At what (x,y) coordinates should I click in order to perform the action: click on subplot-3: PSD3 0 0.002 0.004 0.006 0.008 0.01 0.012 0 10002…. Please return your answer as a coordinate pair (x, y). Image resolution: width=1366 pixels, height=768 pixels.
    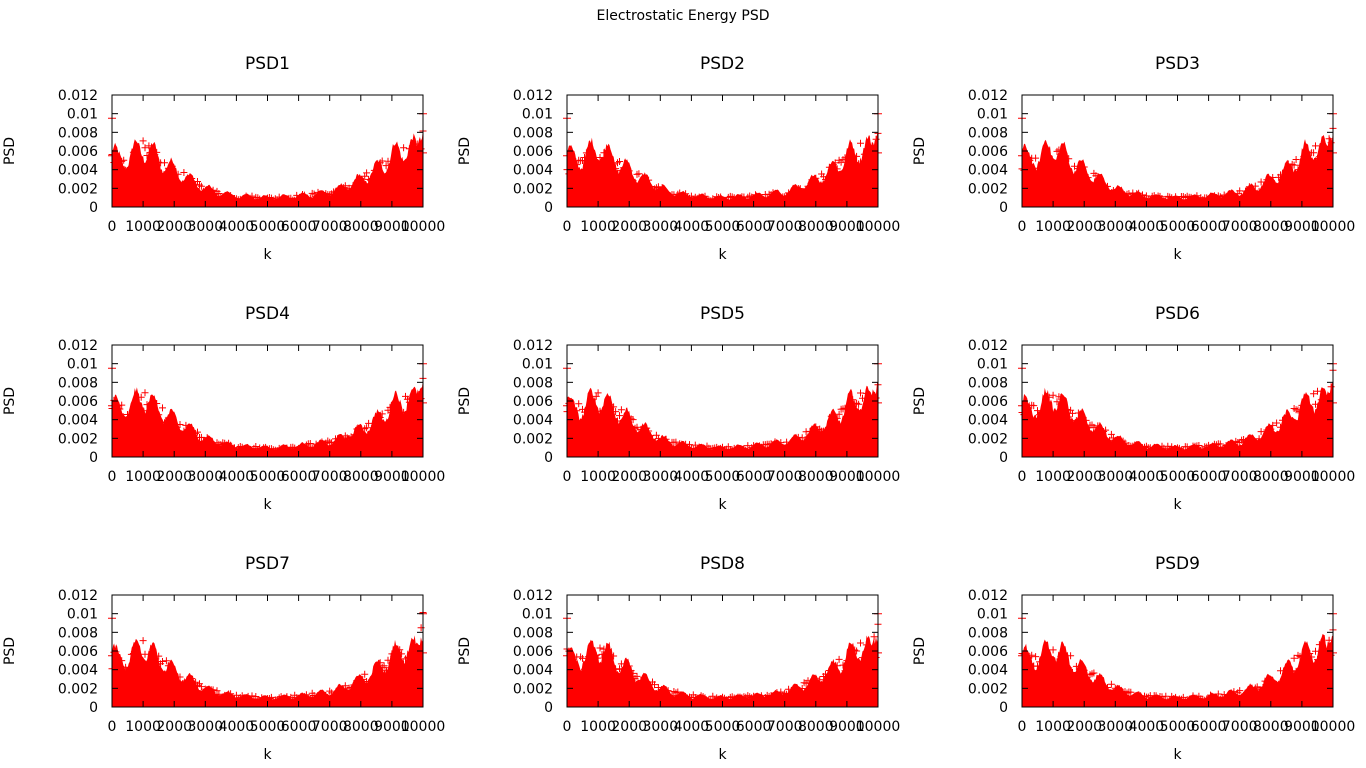
    Looking at the image, I should click on (1133, 158).